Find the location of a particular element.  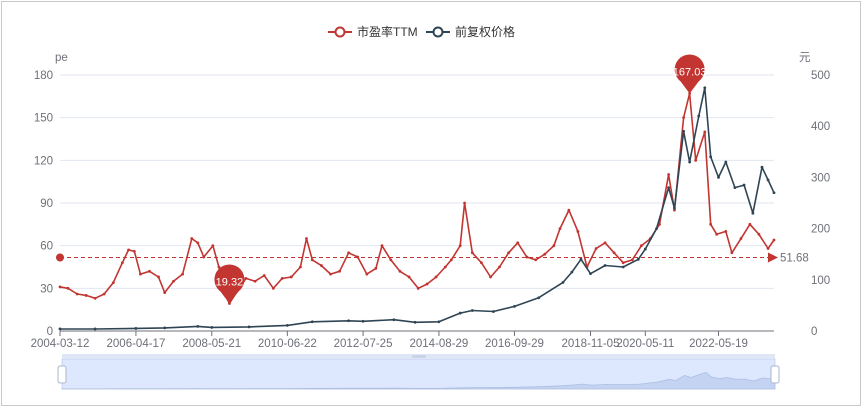

y-right-tick-label: 300 is located at coordinates (820, 178).